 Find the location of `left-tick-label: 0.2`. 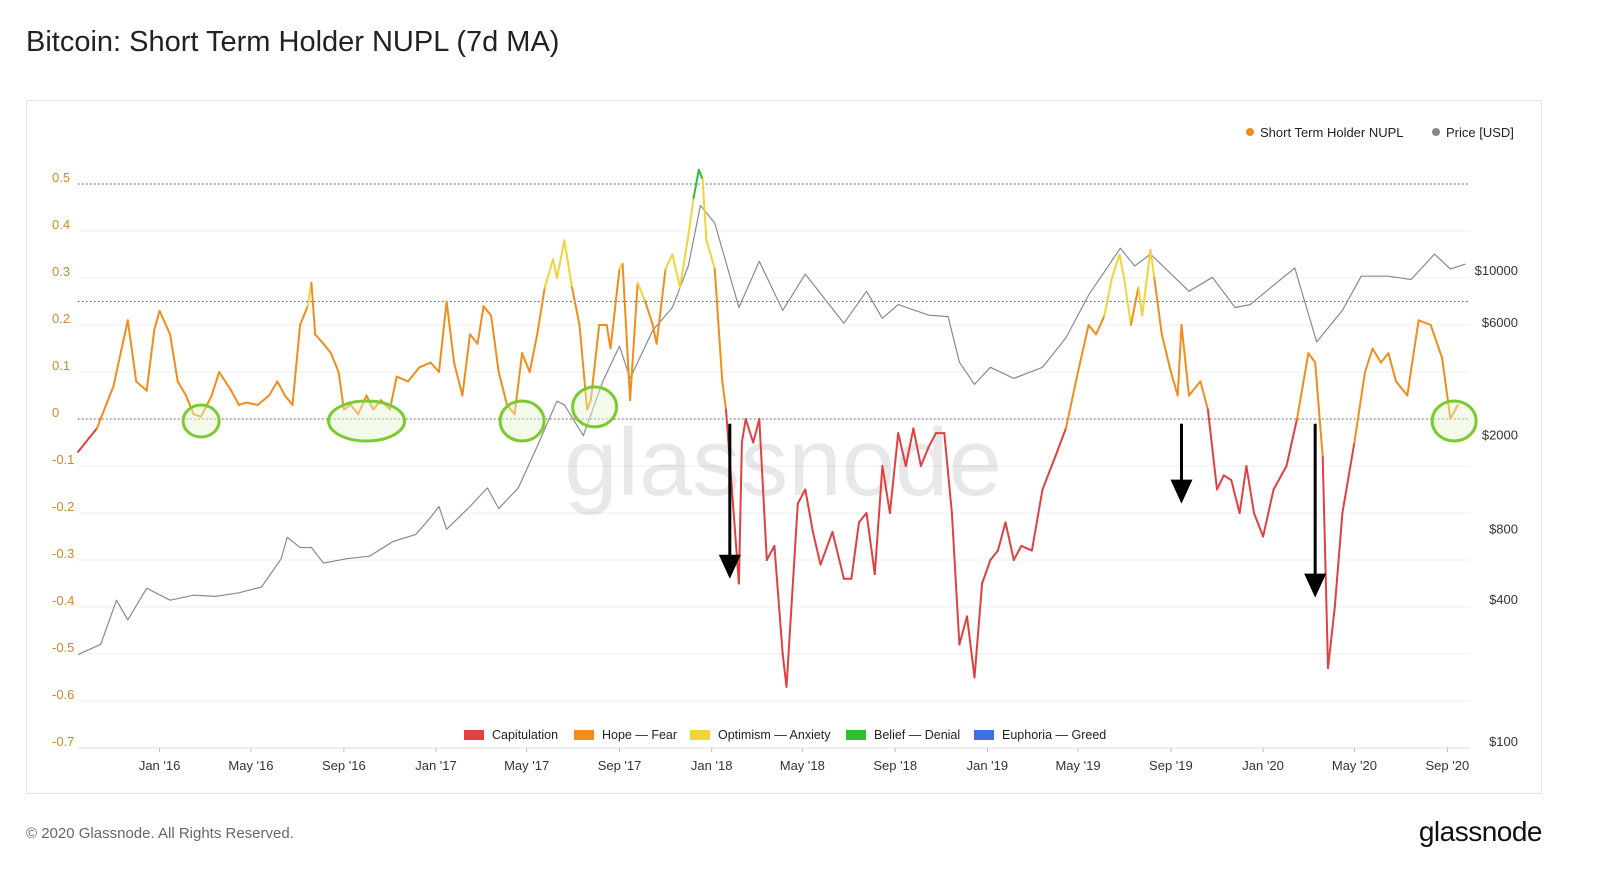

left-tick-label: 0.2 is located at coordinates (61, 318).